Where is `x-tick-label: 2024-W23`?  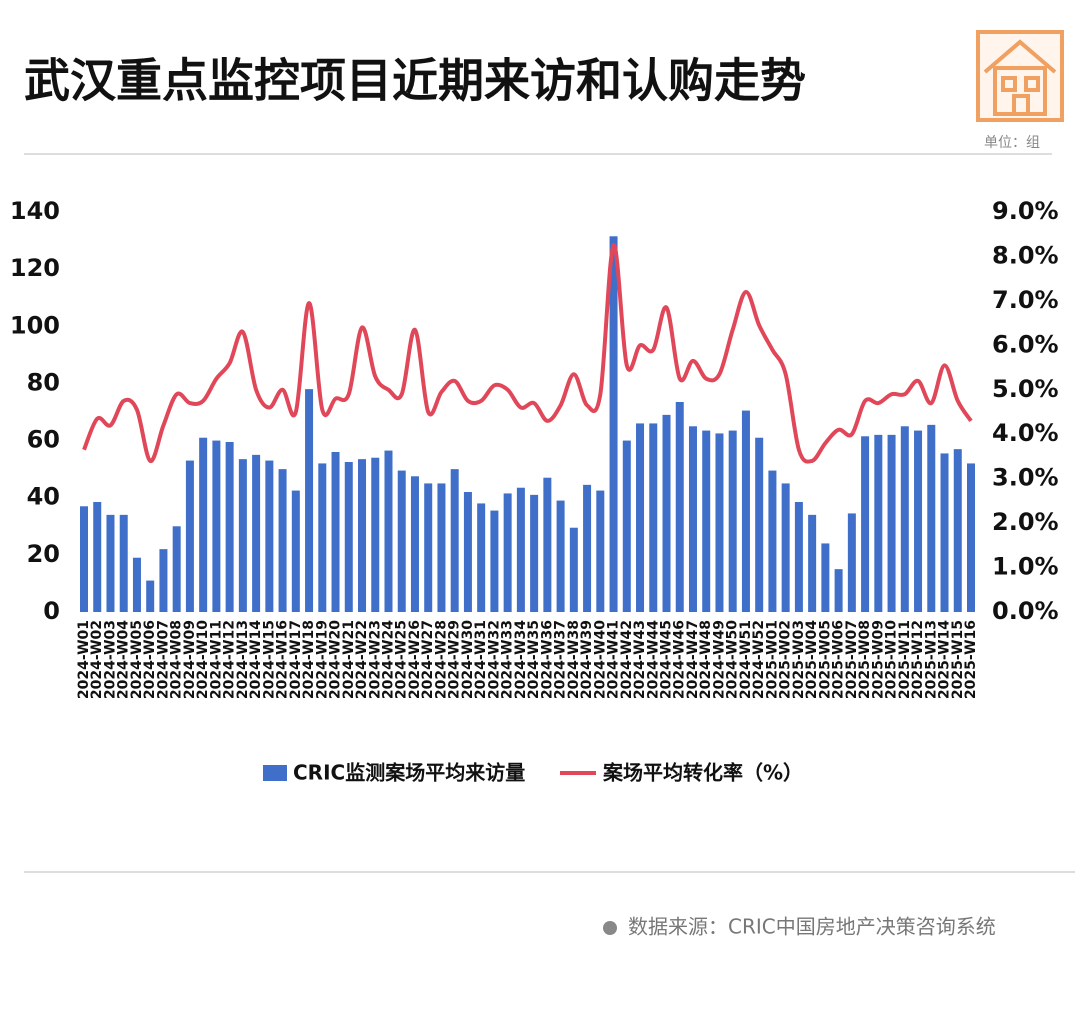
x-tick-label: 2024-W23 is located at coordinates (375, 659).